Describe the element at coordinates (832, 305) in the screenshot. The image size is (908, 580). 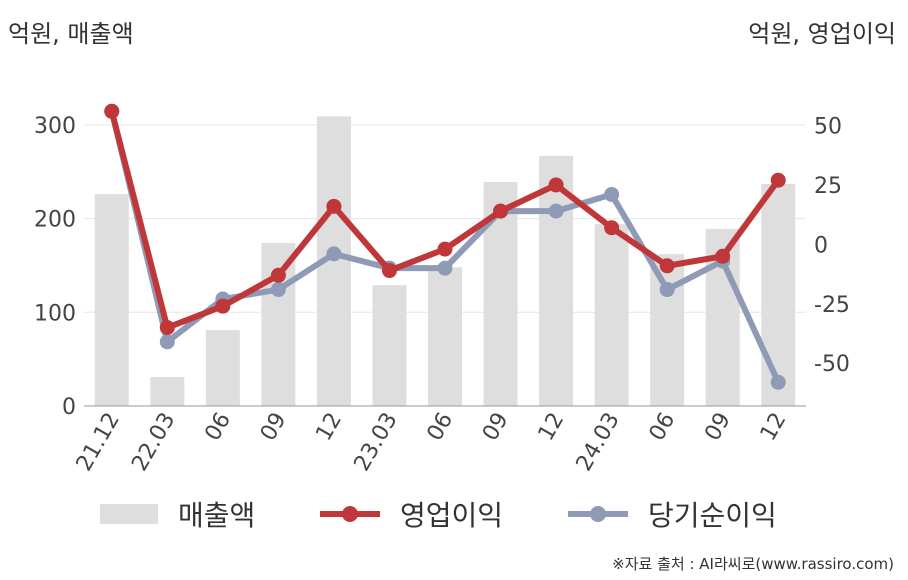
I see `right-tick-label: -25` at that location.